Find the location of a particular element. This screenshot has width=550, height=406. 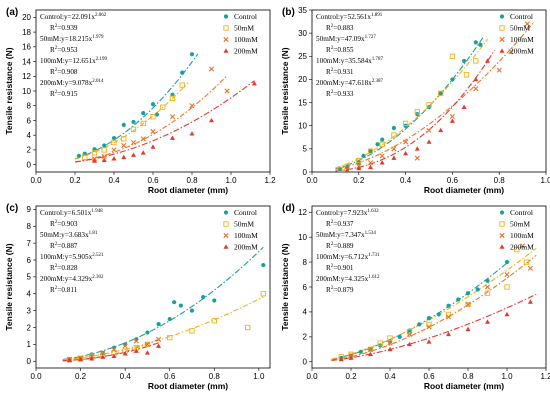

fit-equation: 50mM:y=18.215x1.979 is located at coordinates (72, 39).